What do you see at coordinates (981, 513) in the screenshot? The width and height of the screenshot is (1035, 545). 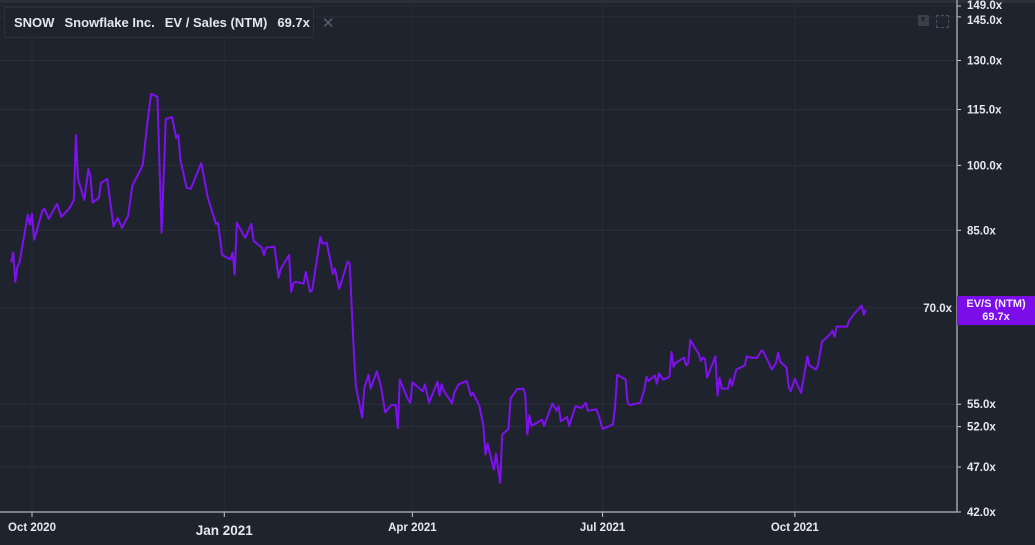 I see `y-tick-label: 42.0x` at bounding box center [981, 513].